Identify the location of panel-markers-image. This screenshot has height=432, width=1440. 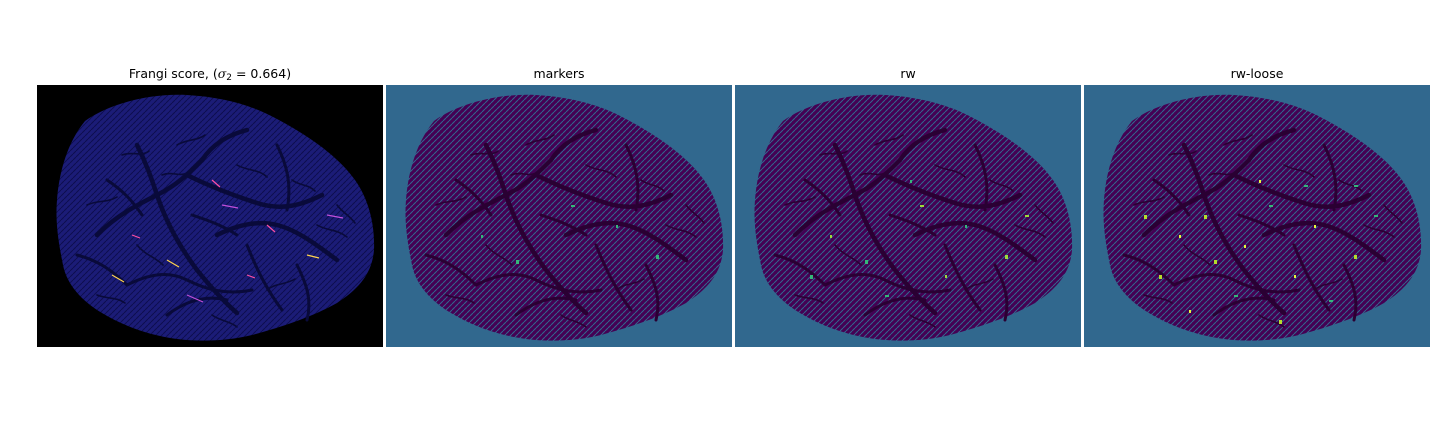
(559, 216).